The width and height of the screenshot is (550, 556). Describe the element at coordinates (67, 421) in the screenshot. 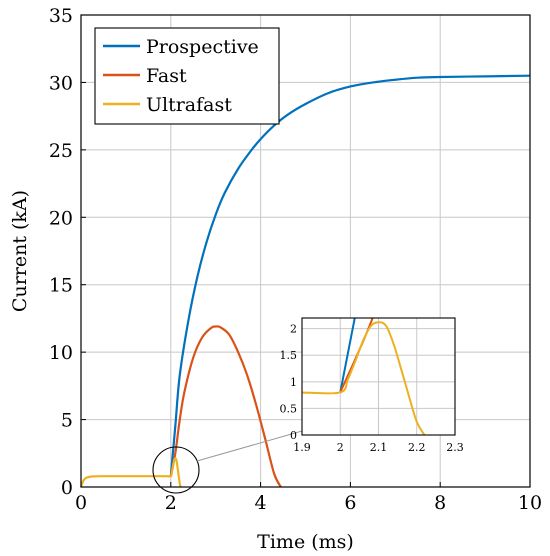

I see `y-tick-label: 5` at that location.